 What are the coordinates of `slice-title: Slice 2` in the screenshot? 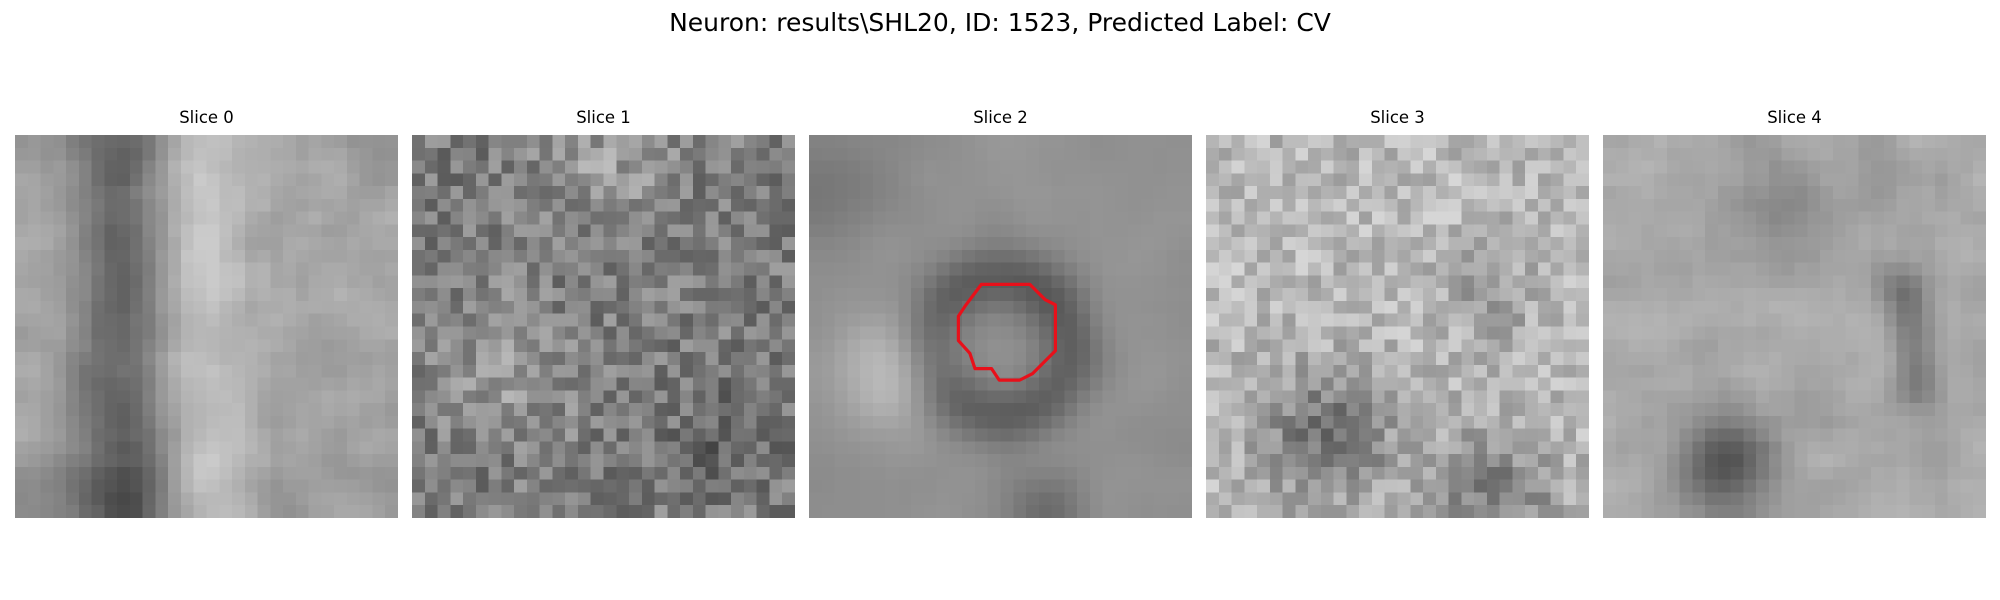 It's located at (1000, 117).